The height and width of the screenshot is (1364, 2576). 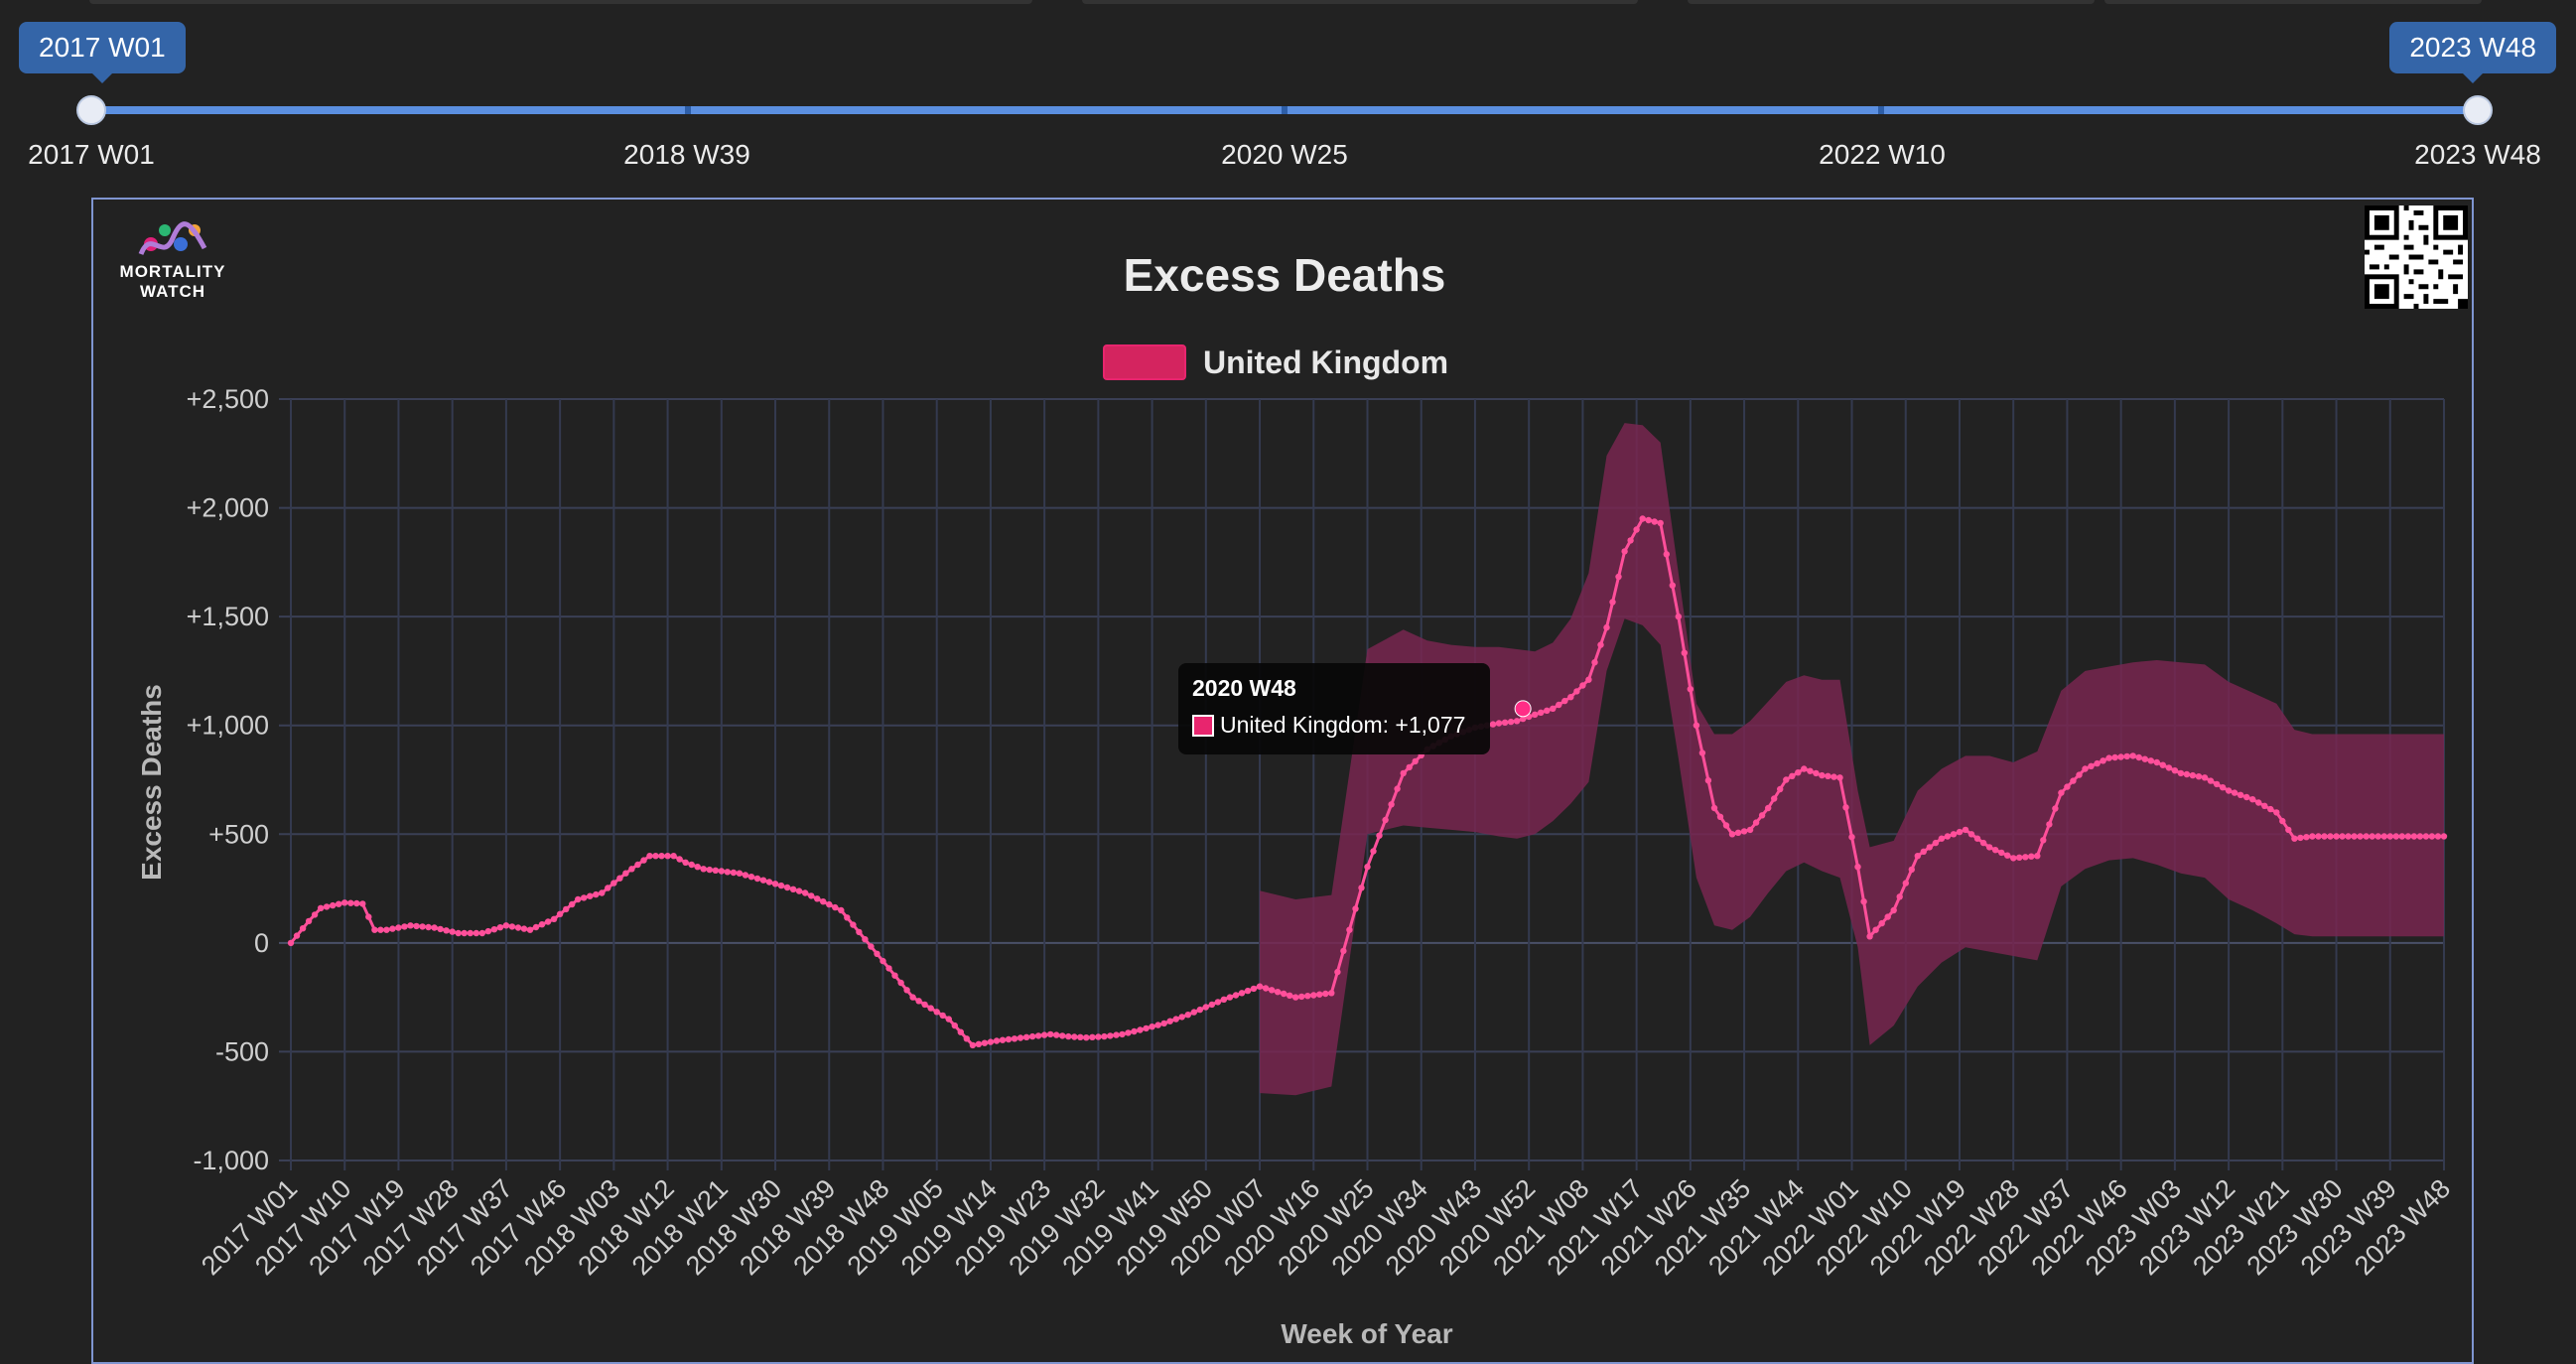 I want to click on mortality-watch-logo: MORTALITY WATCH, so click(x=172, y=263).